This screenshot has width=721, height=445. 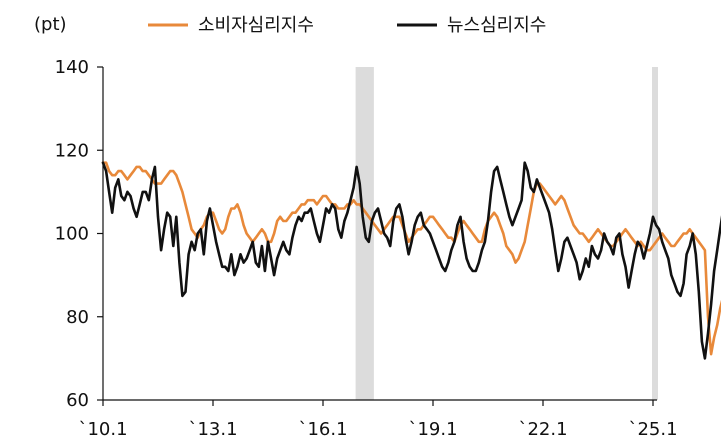 I want to click on legend-label-news: 뉴스심리지수, so click(x=496, y=25).